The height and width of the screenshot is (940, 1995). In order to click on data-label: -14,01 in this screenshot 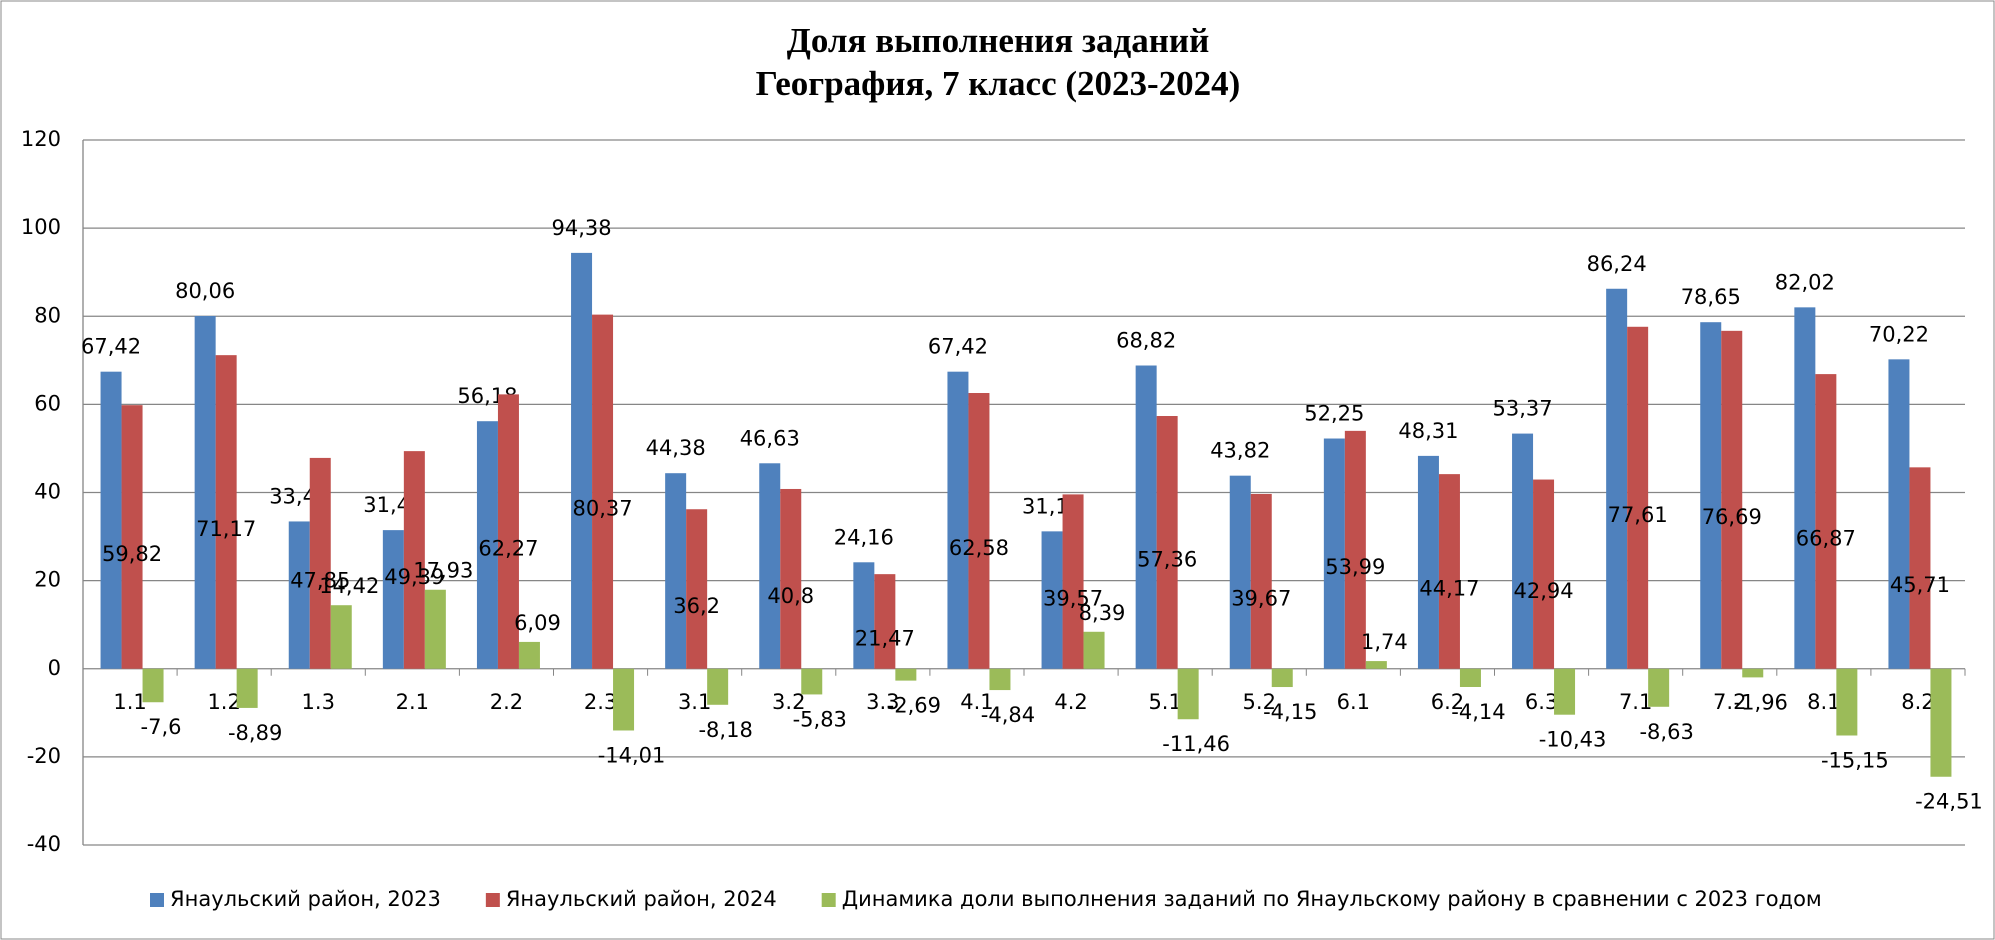, I will do `click(632, 755)`.